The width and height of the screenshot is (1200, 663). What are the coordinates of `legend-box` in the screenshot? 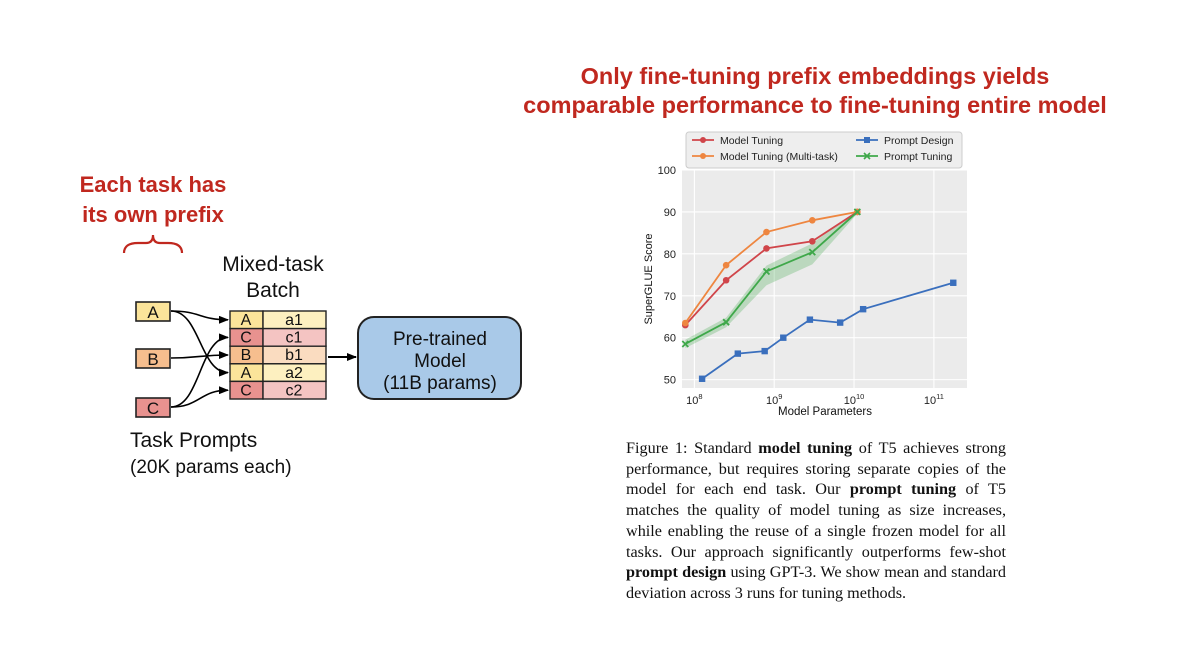 It's located at (824, 150).